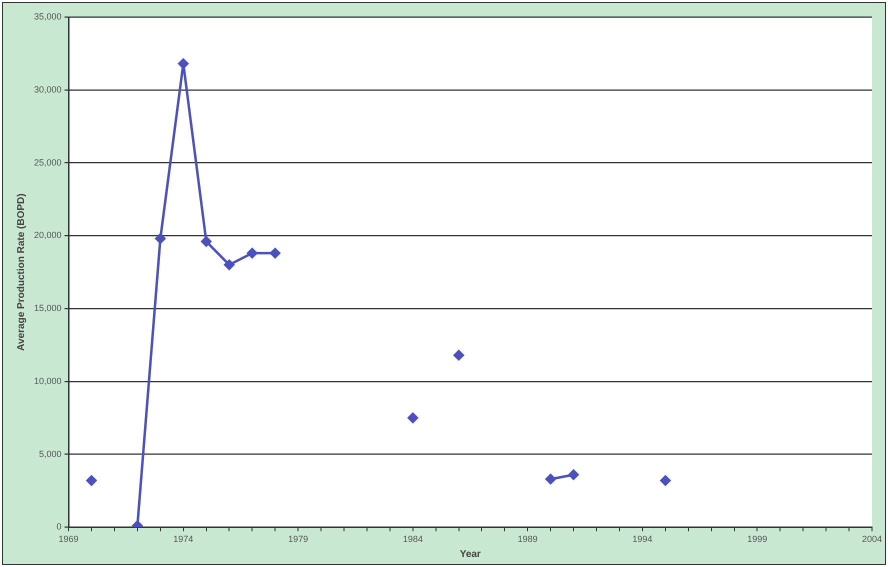 The image size is (888, 567). I want to click on y-axis-title: Average Production Rate (BOPD), so click(21, 272).